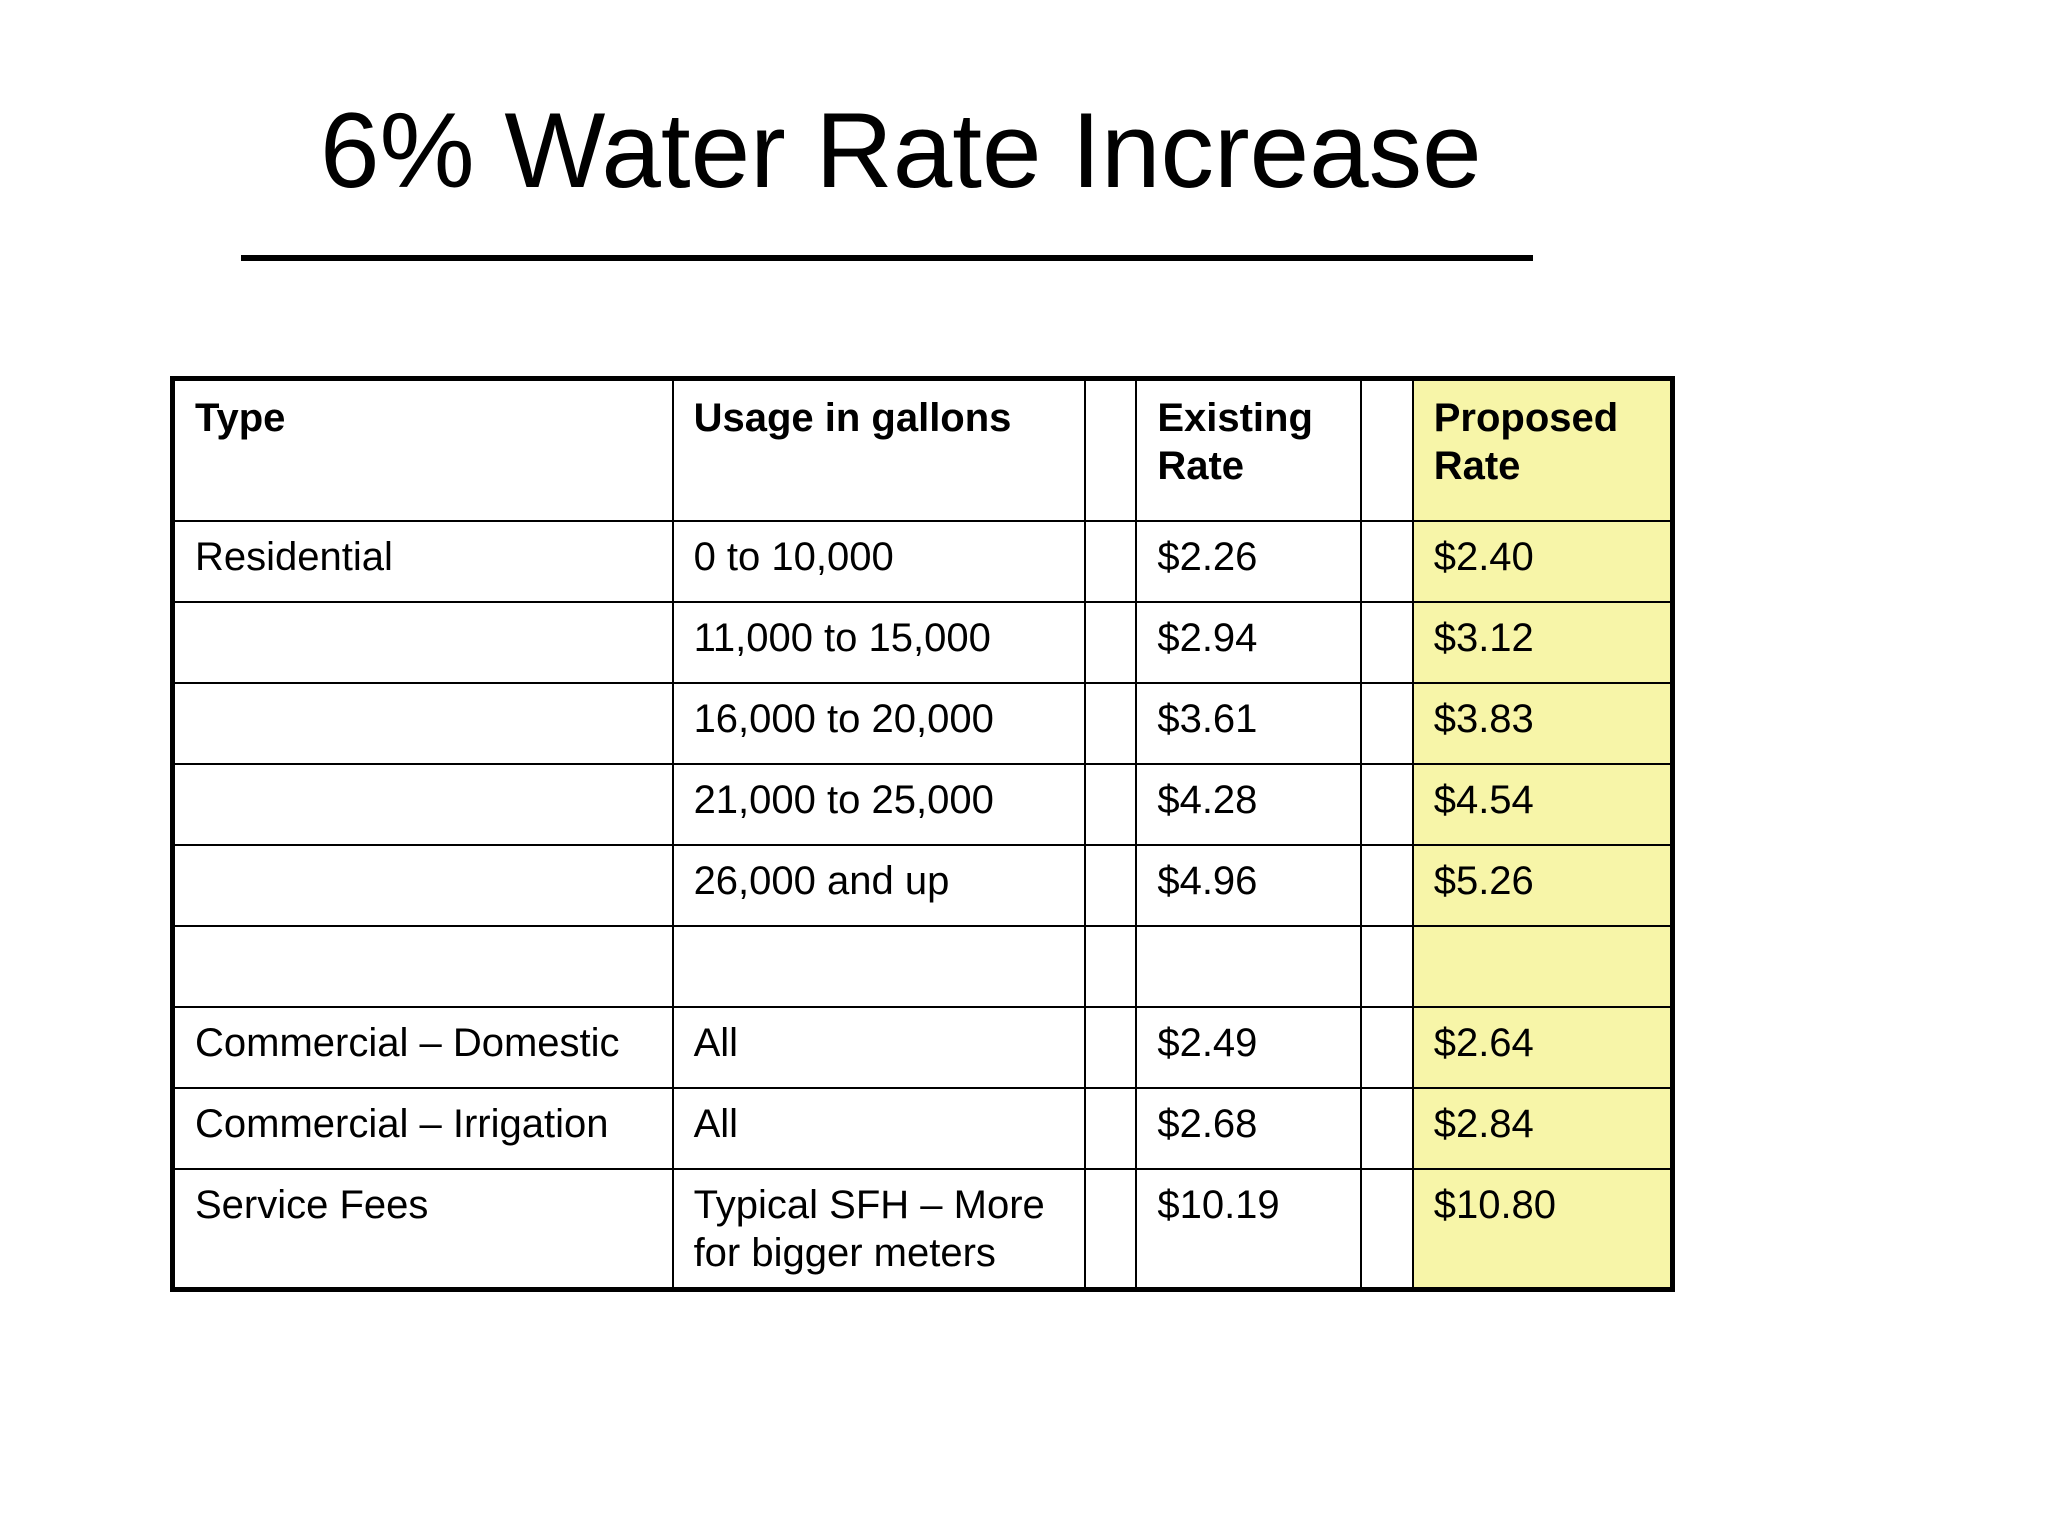 The image size is (2048, 1536). Describe the element at coordinates (1542, 885) in the screenshot. I see `cell-proposed-rate: $5.26` at that location.